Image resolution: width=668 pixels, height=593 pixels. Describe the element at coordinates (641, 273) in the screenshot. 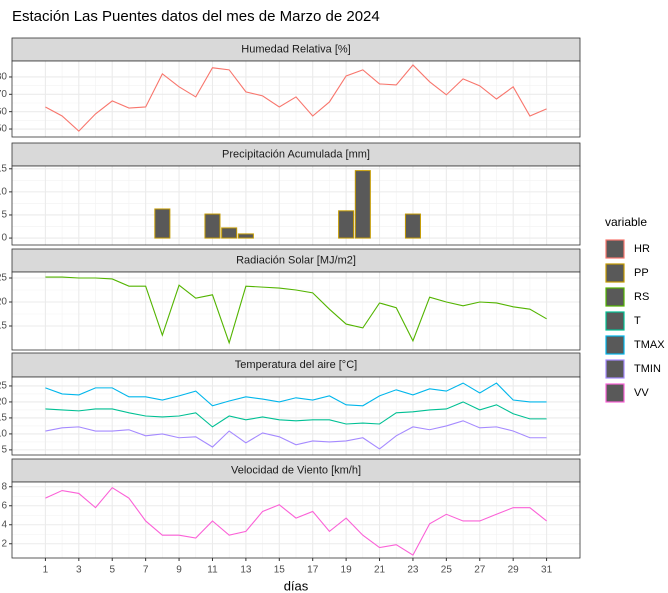

I see `legend-label: PP` at that location.